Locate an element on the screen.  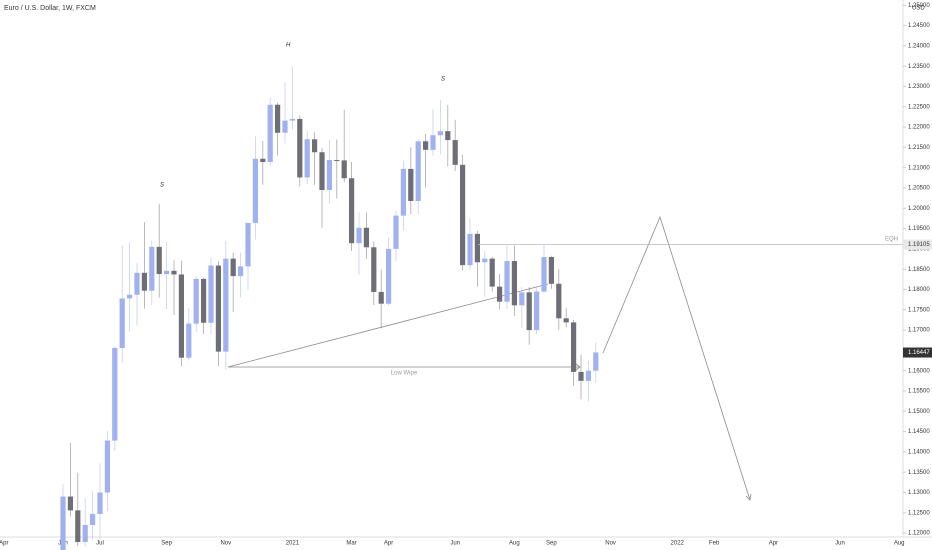
y-tick-label: 1.12500 is located at coordinates (919, 513).